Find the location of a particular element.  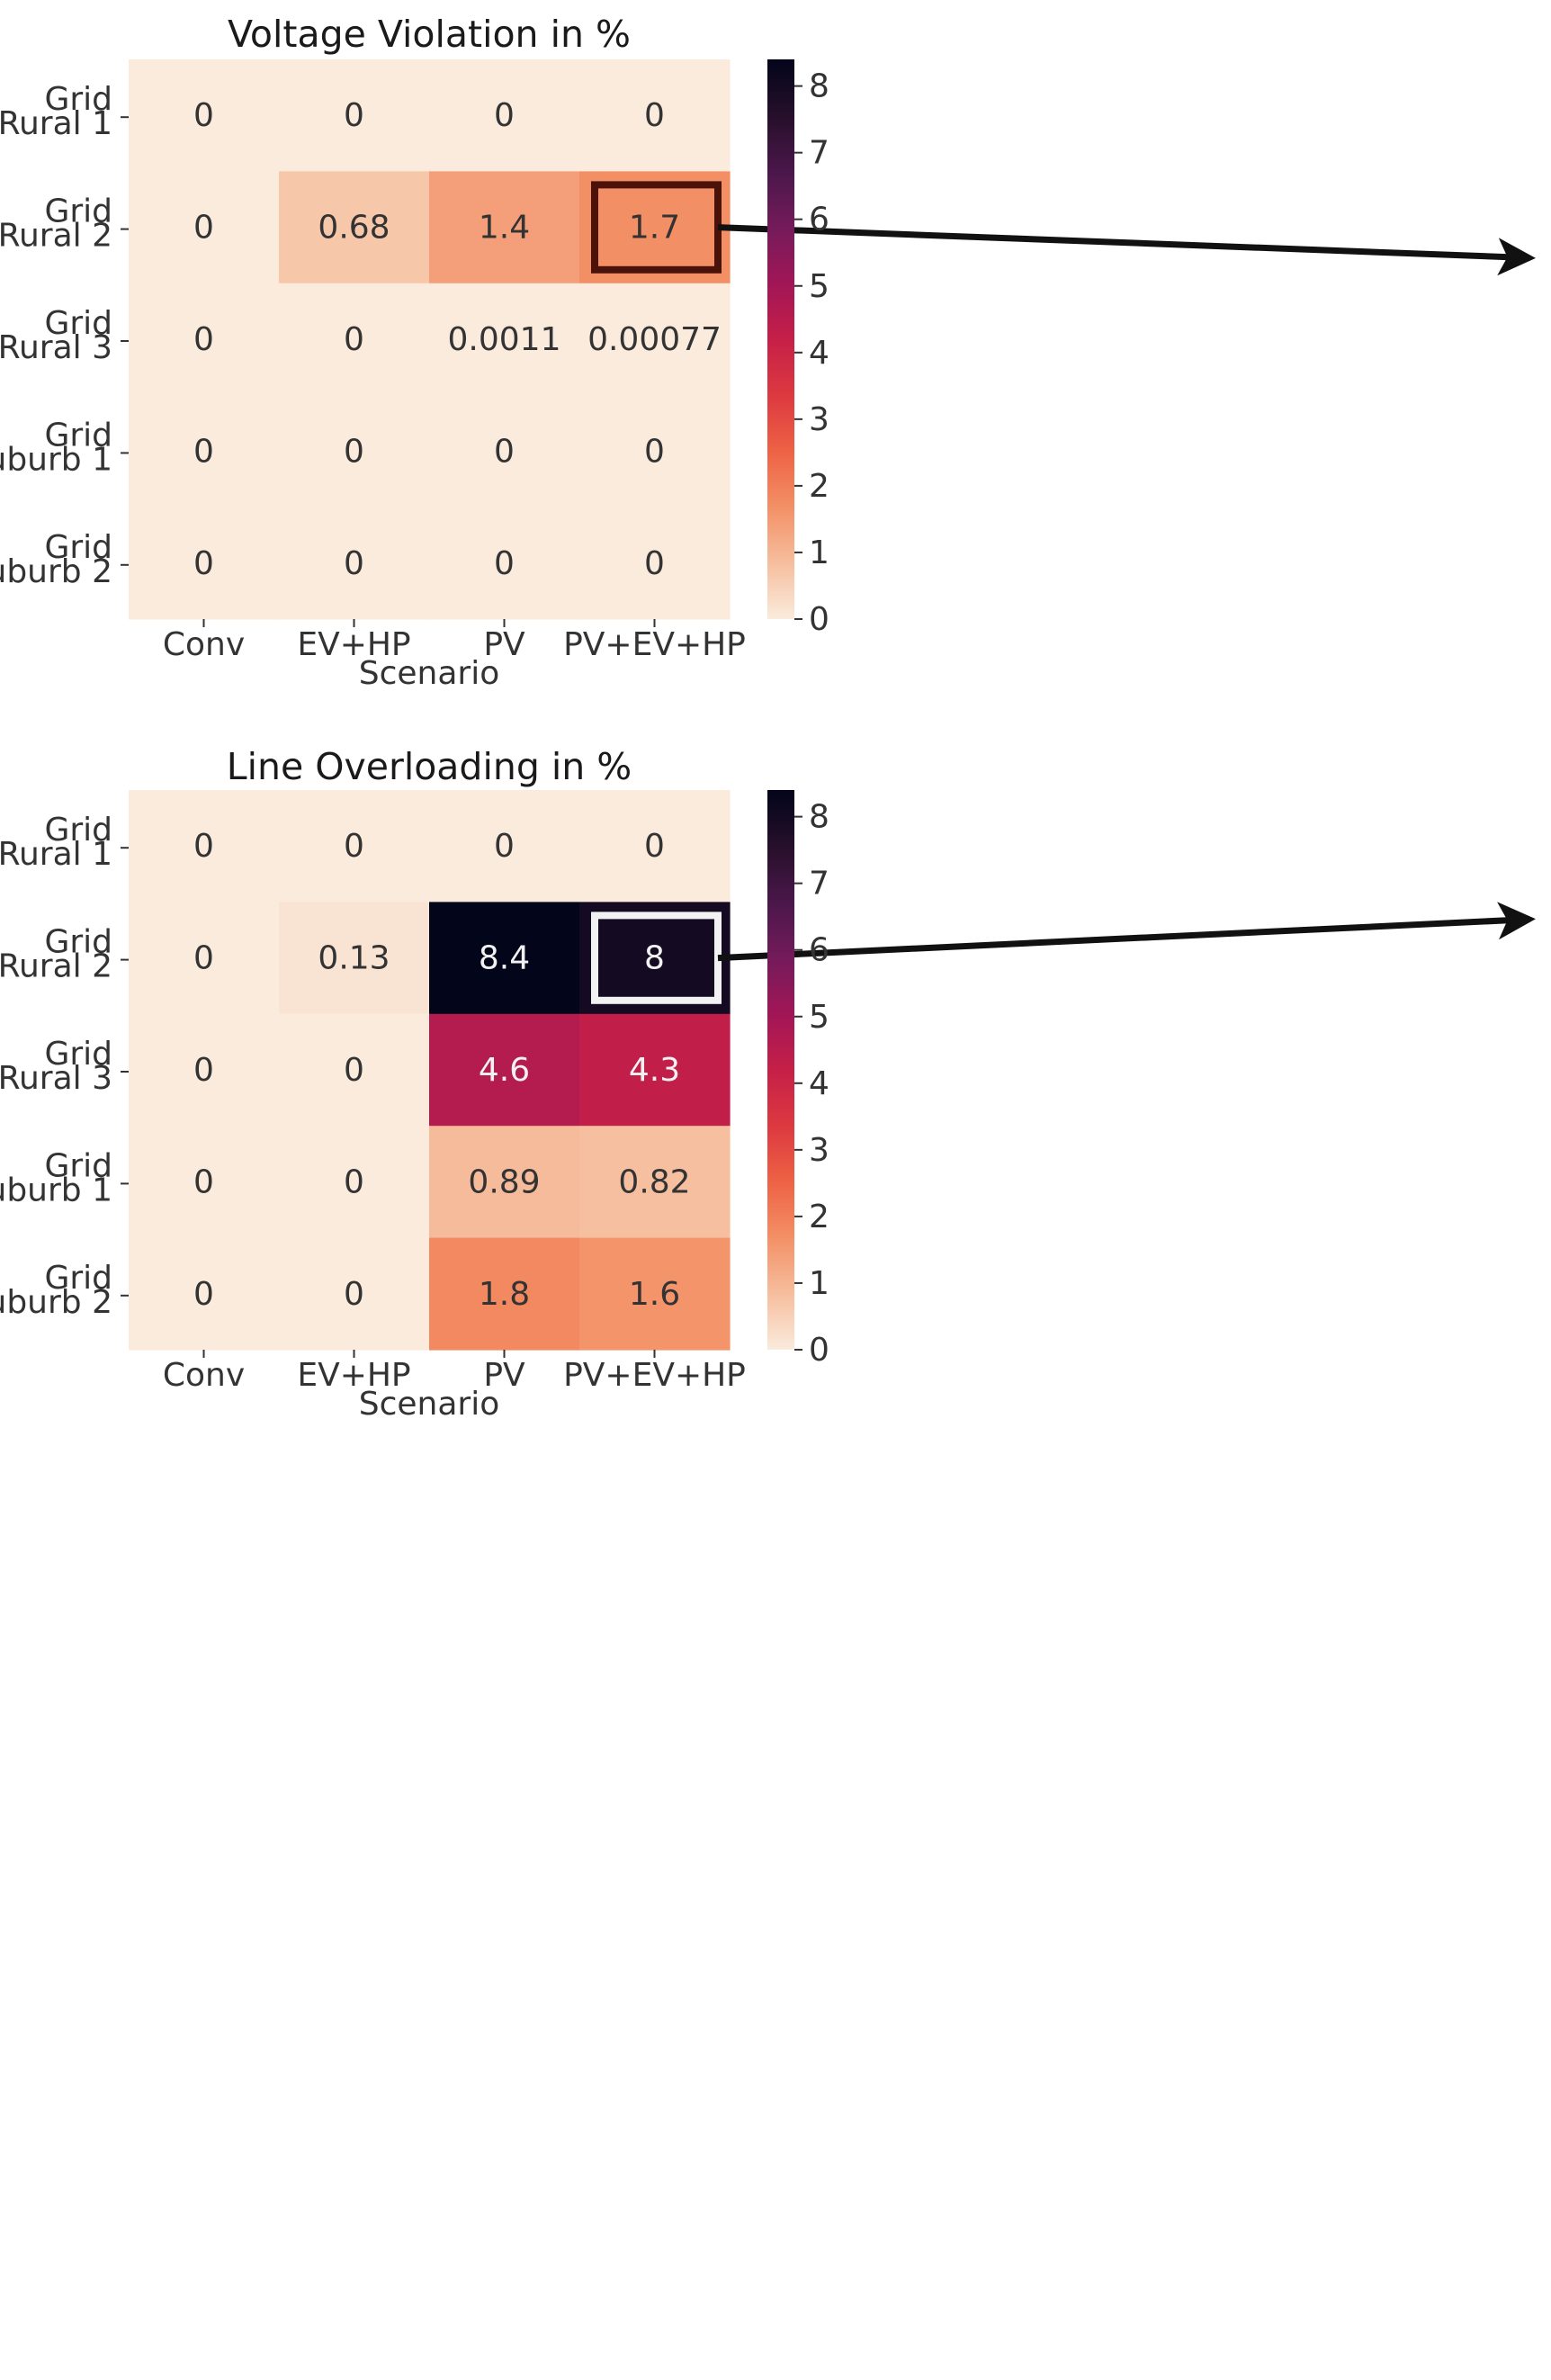

cell-value-label: 0.68 is located at coordinates (354, 228).